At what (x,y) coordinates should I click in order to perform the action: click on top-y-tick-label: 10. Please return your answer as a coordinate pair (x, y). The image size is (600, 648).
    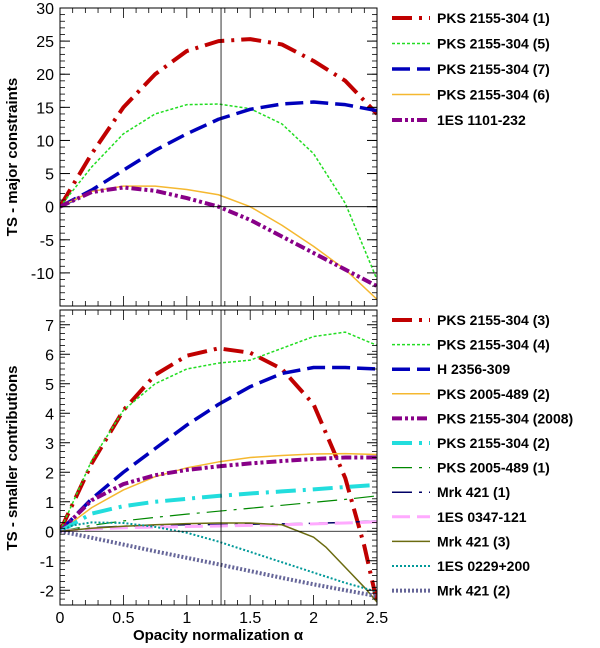
    Looking at the image, I should click on (45, 141).